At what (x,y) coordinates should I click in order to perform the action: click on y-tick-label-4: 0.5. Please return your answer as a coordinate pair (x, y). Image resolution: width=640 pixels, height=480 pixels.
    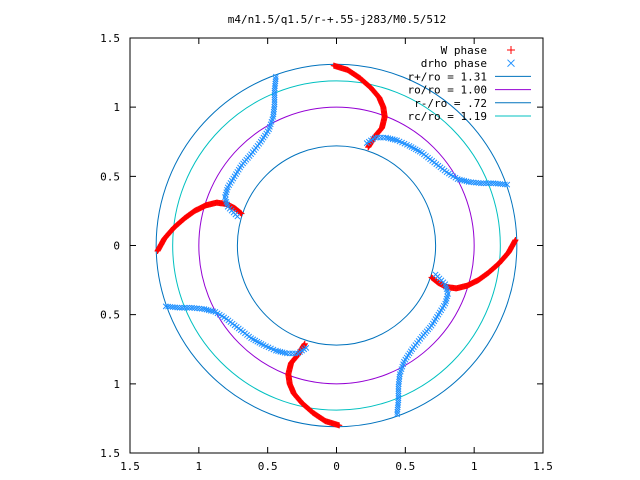
    Looking at the image, I should click on (110, 176).